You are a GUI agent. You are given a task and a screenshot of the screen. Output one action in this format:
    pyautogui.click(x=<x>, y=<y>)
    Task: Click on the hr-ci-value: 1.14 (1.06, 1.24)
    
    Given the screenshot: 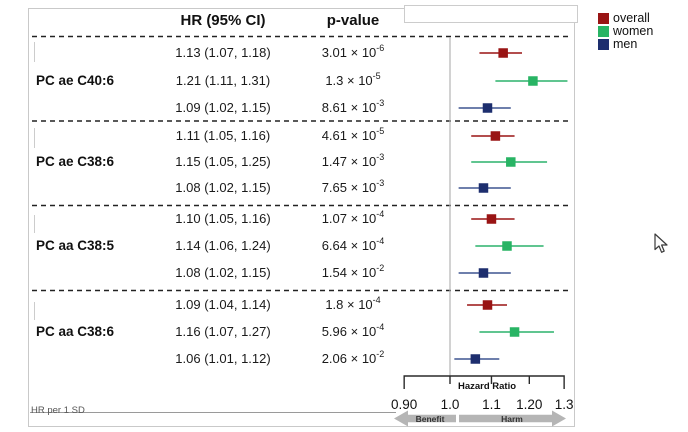 What is the action you would take?
    pyautogui.click(x=223, y=245)
    